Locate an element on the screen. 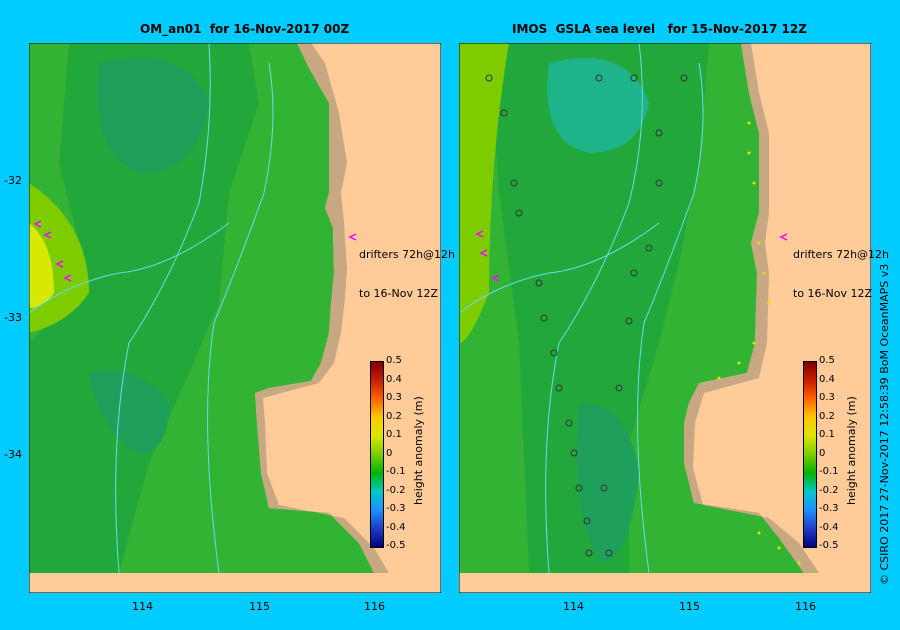 Image resolution: width=900 pixels, height=630 pixels. positive-anomaly is located at coordinates (484, 193).